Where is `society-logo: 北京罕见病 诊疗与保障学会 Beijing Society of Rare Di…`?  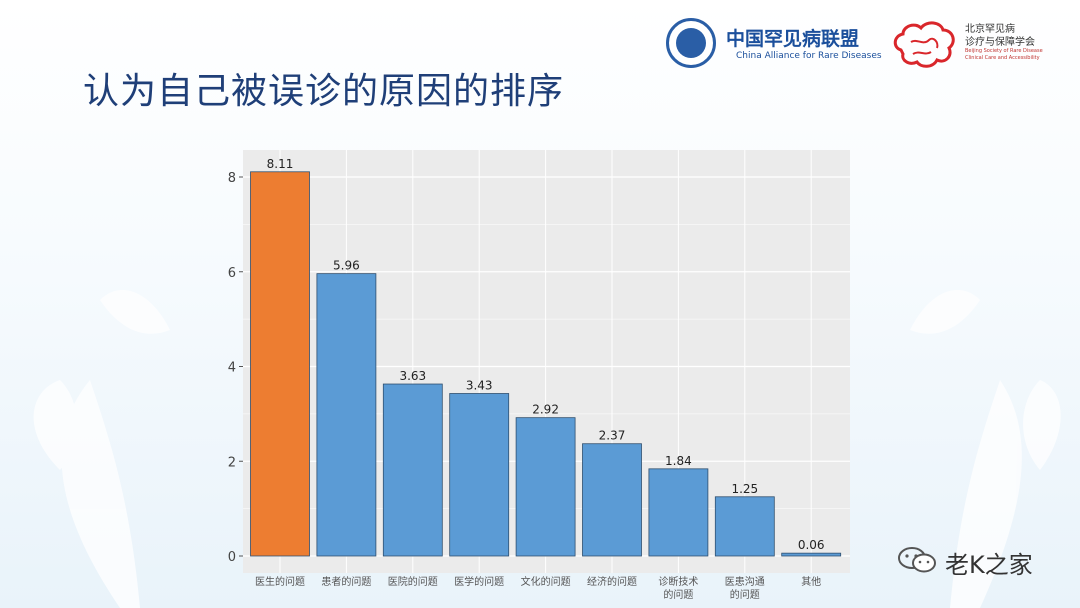
society-logo: 北京罕见病 诊疗与保障学会 Beijing Society of Rare Di… is located at coordinates (971, 46).